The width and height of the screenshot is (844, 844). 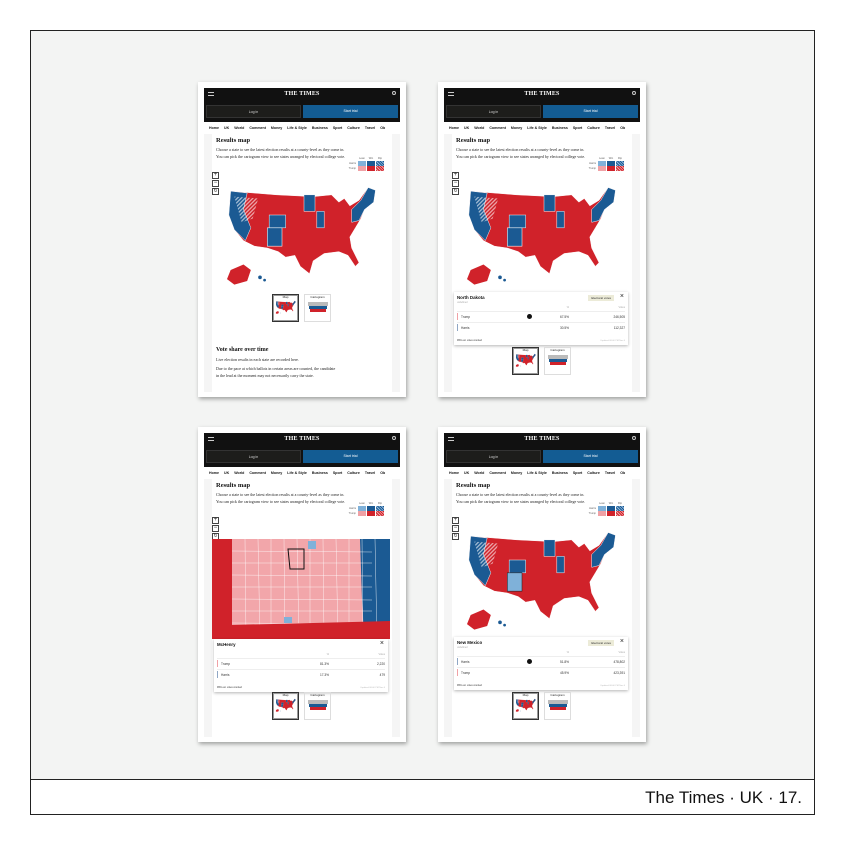 I want to click on logo: THE TIMES, so click(x=542, y=94).